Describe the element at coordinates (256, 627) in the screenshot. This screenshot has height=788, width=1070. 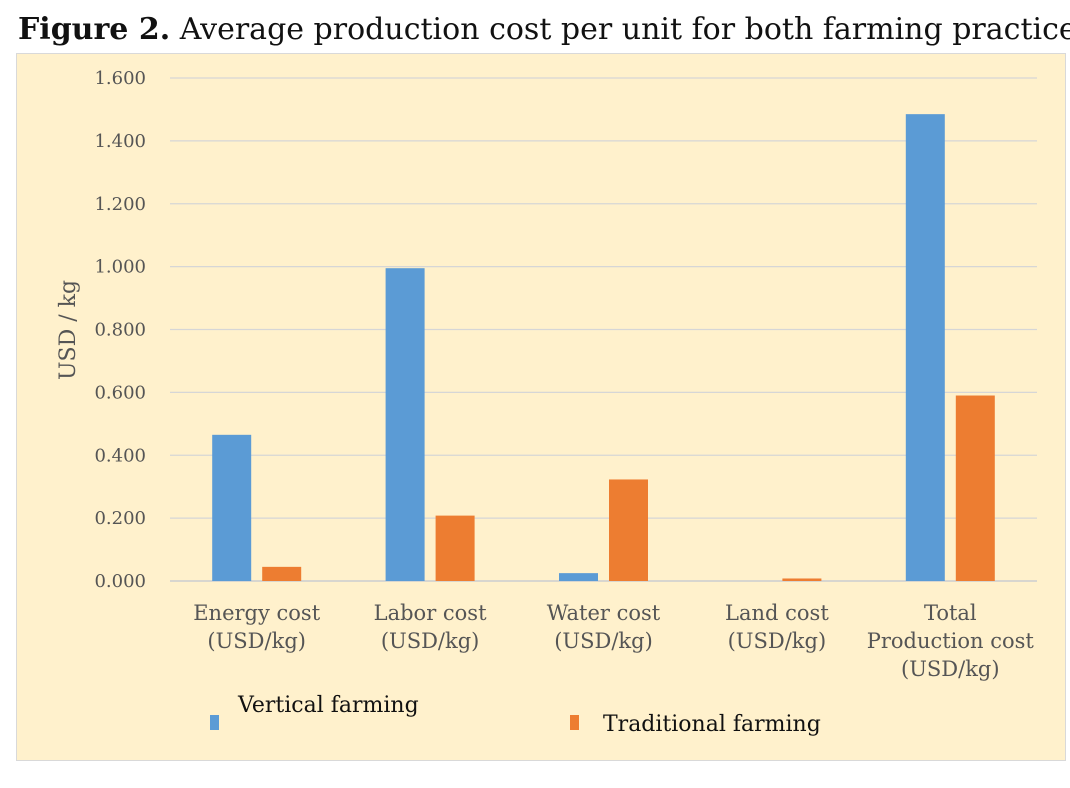
I see `x-tick-label: Energy cost (USD/kg)` at that location.